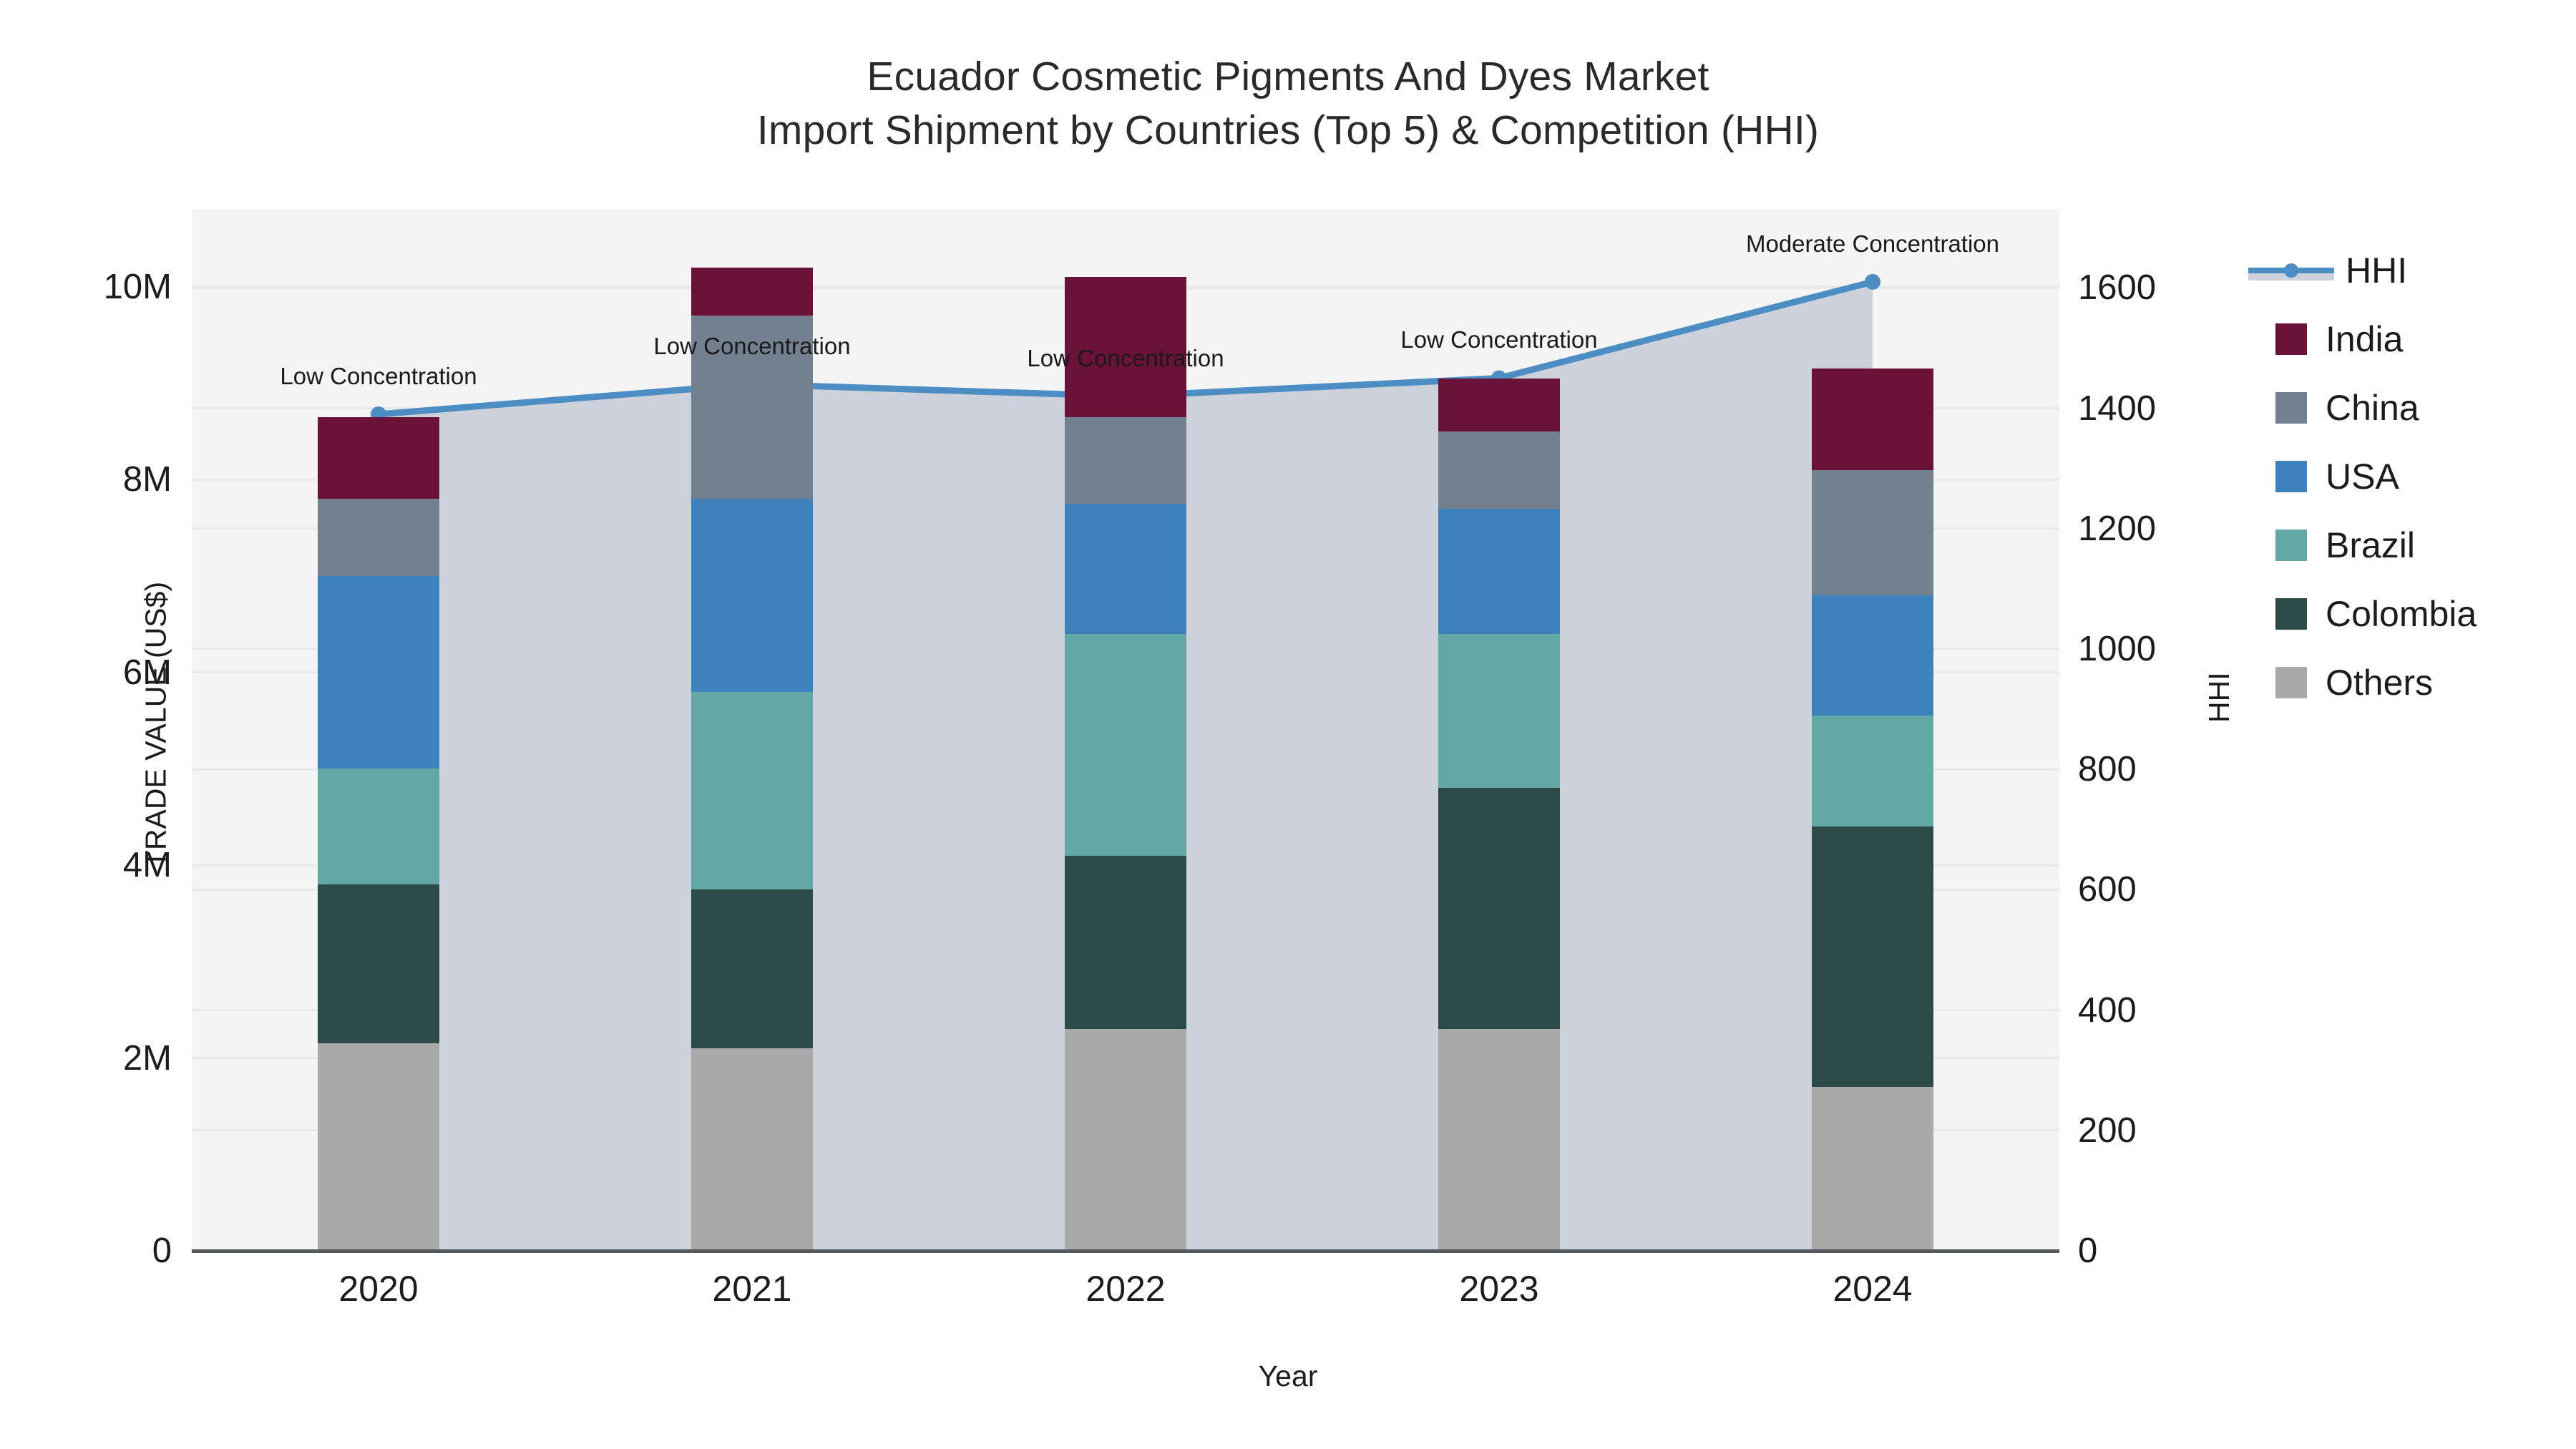 The height and width of the screenshot is (1449, 2576). What do you see at coordinates (2117, 648) in the screenshot?
I see `y-axis-right-tick-label: 1000` at bounding box center [2117, 648].